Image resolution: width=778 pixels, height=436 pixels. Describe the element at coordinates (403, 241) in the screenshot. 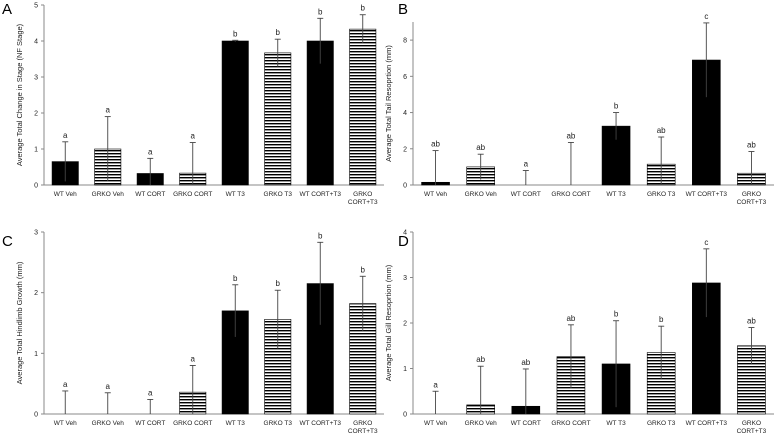

I see `panel-letter: D` at that location.